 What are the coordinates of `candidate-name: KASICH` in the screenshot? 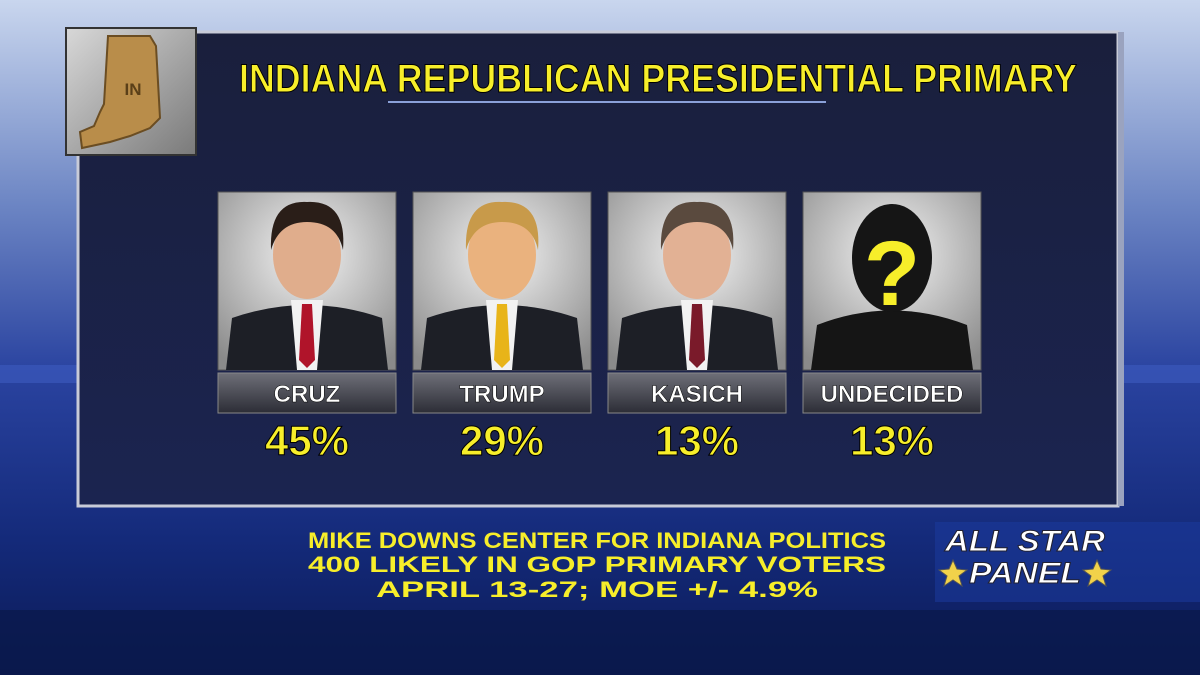 It's located at (697, 394).